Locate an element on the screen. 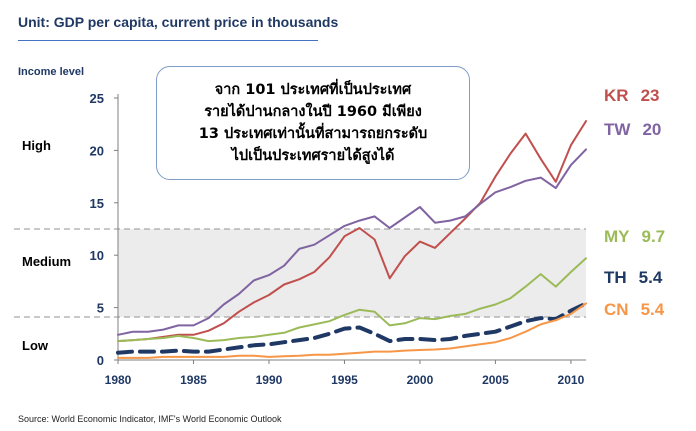 Image resolution: width=696 pixels, height=431 pixels. x-tick-label: 1990 is located at coordinates (269, 380).